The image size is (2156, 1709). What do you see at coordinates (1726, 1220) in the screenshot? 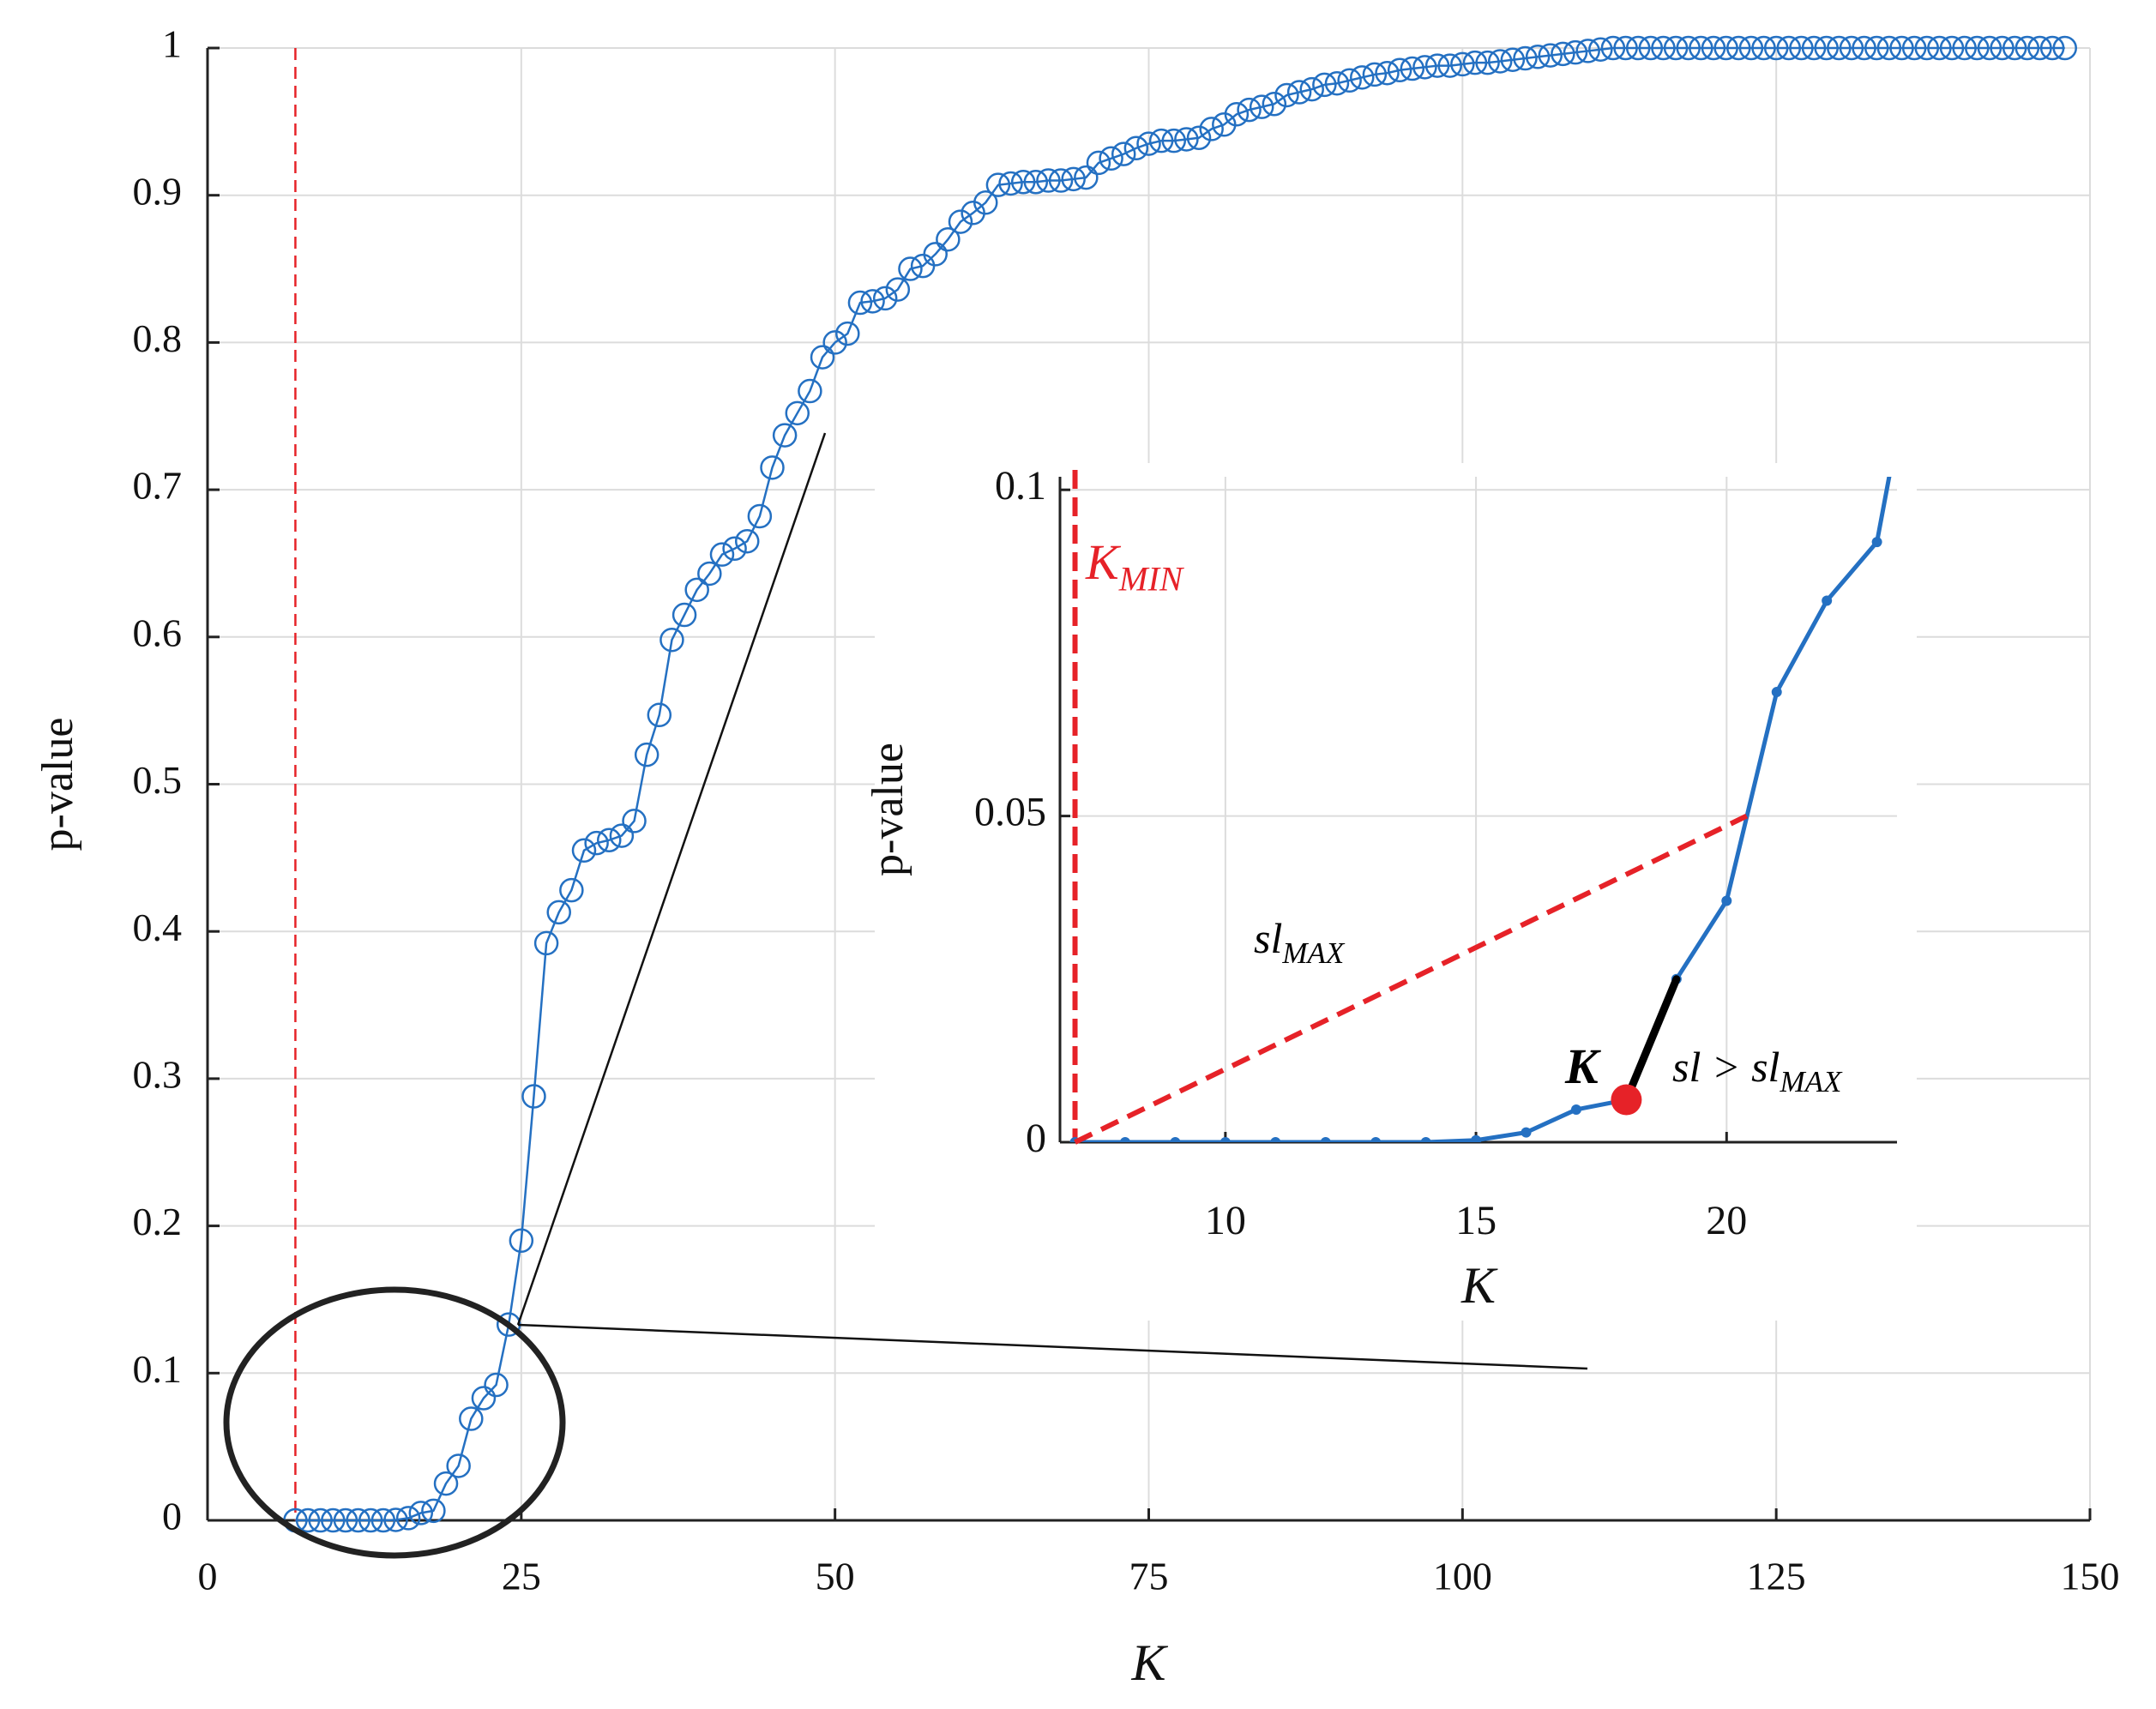
I see `x-tick-label: 20` at bounding box center [1726, 1220].